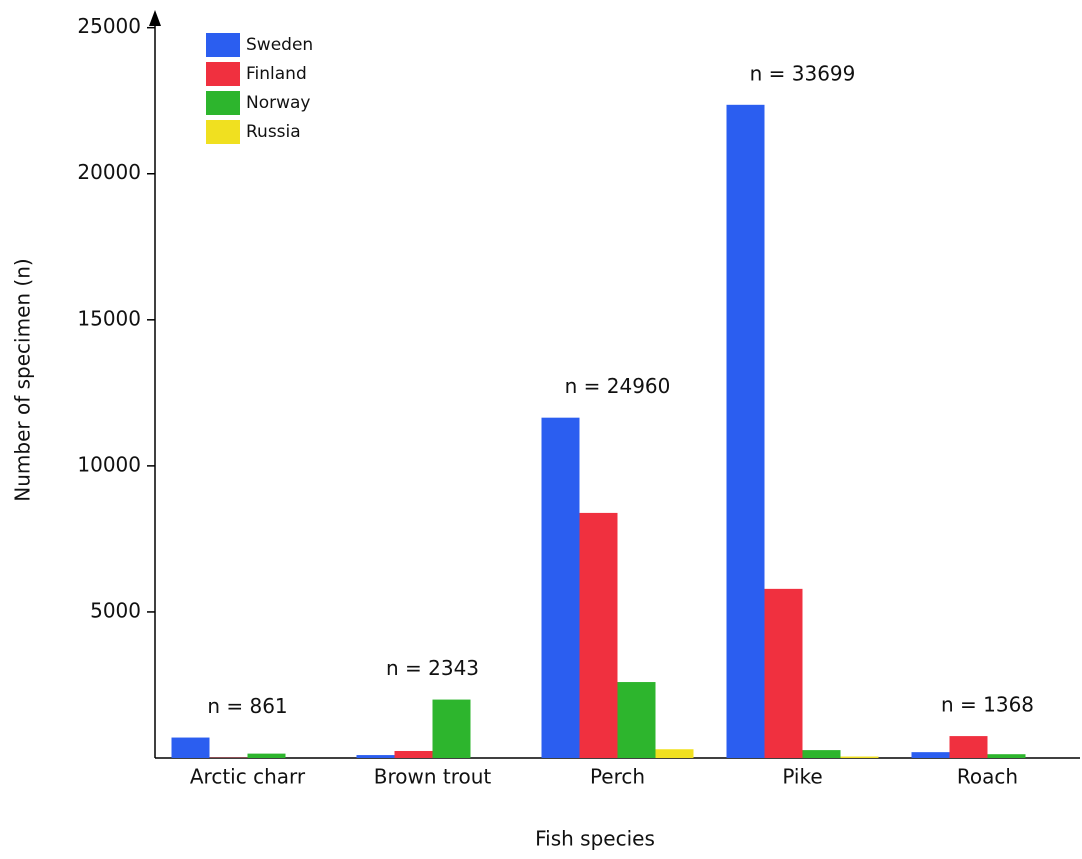  Describe the element at coordinates (279, 45) in the screenshot. I see `legend-label: Sweden` at that location.